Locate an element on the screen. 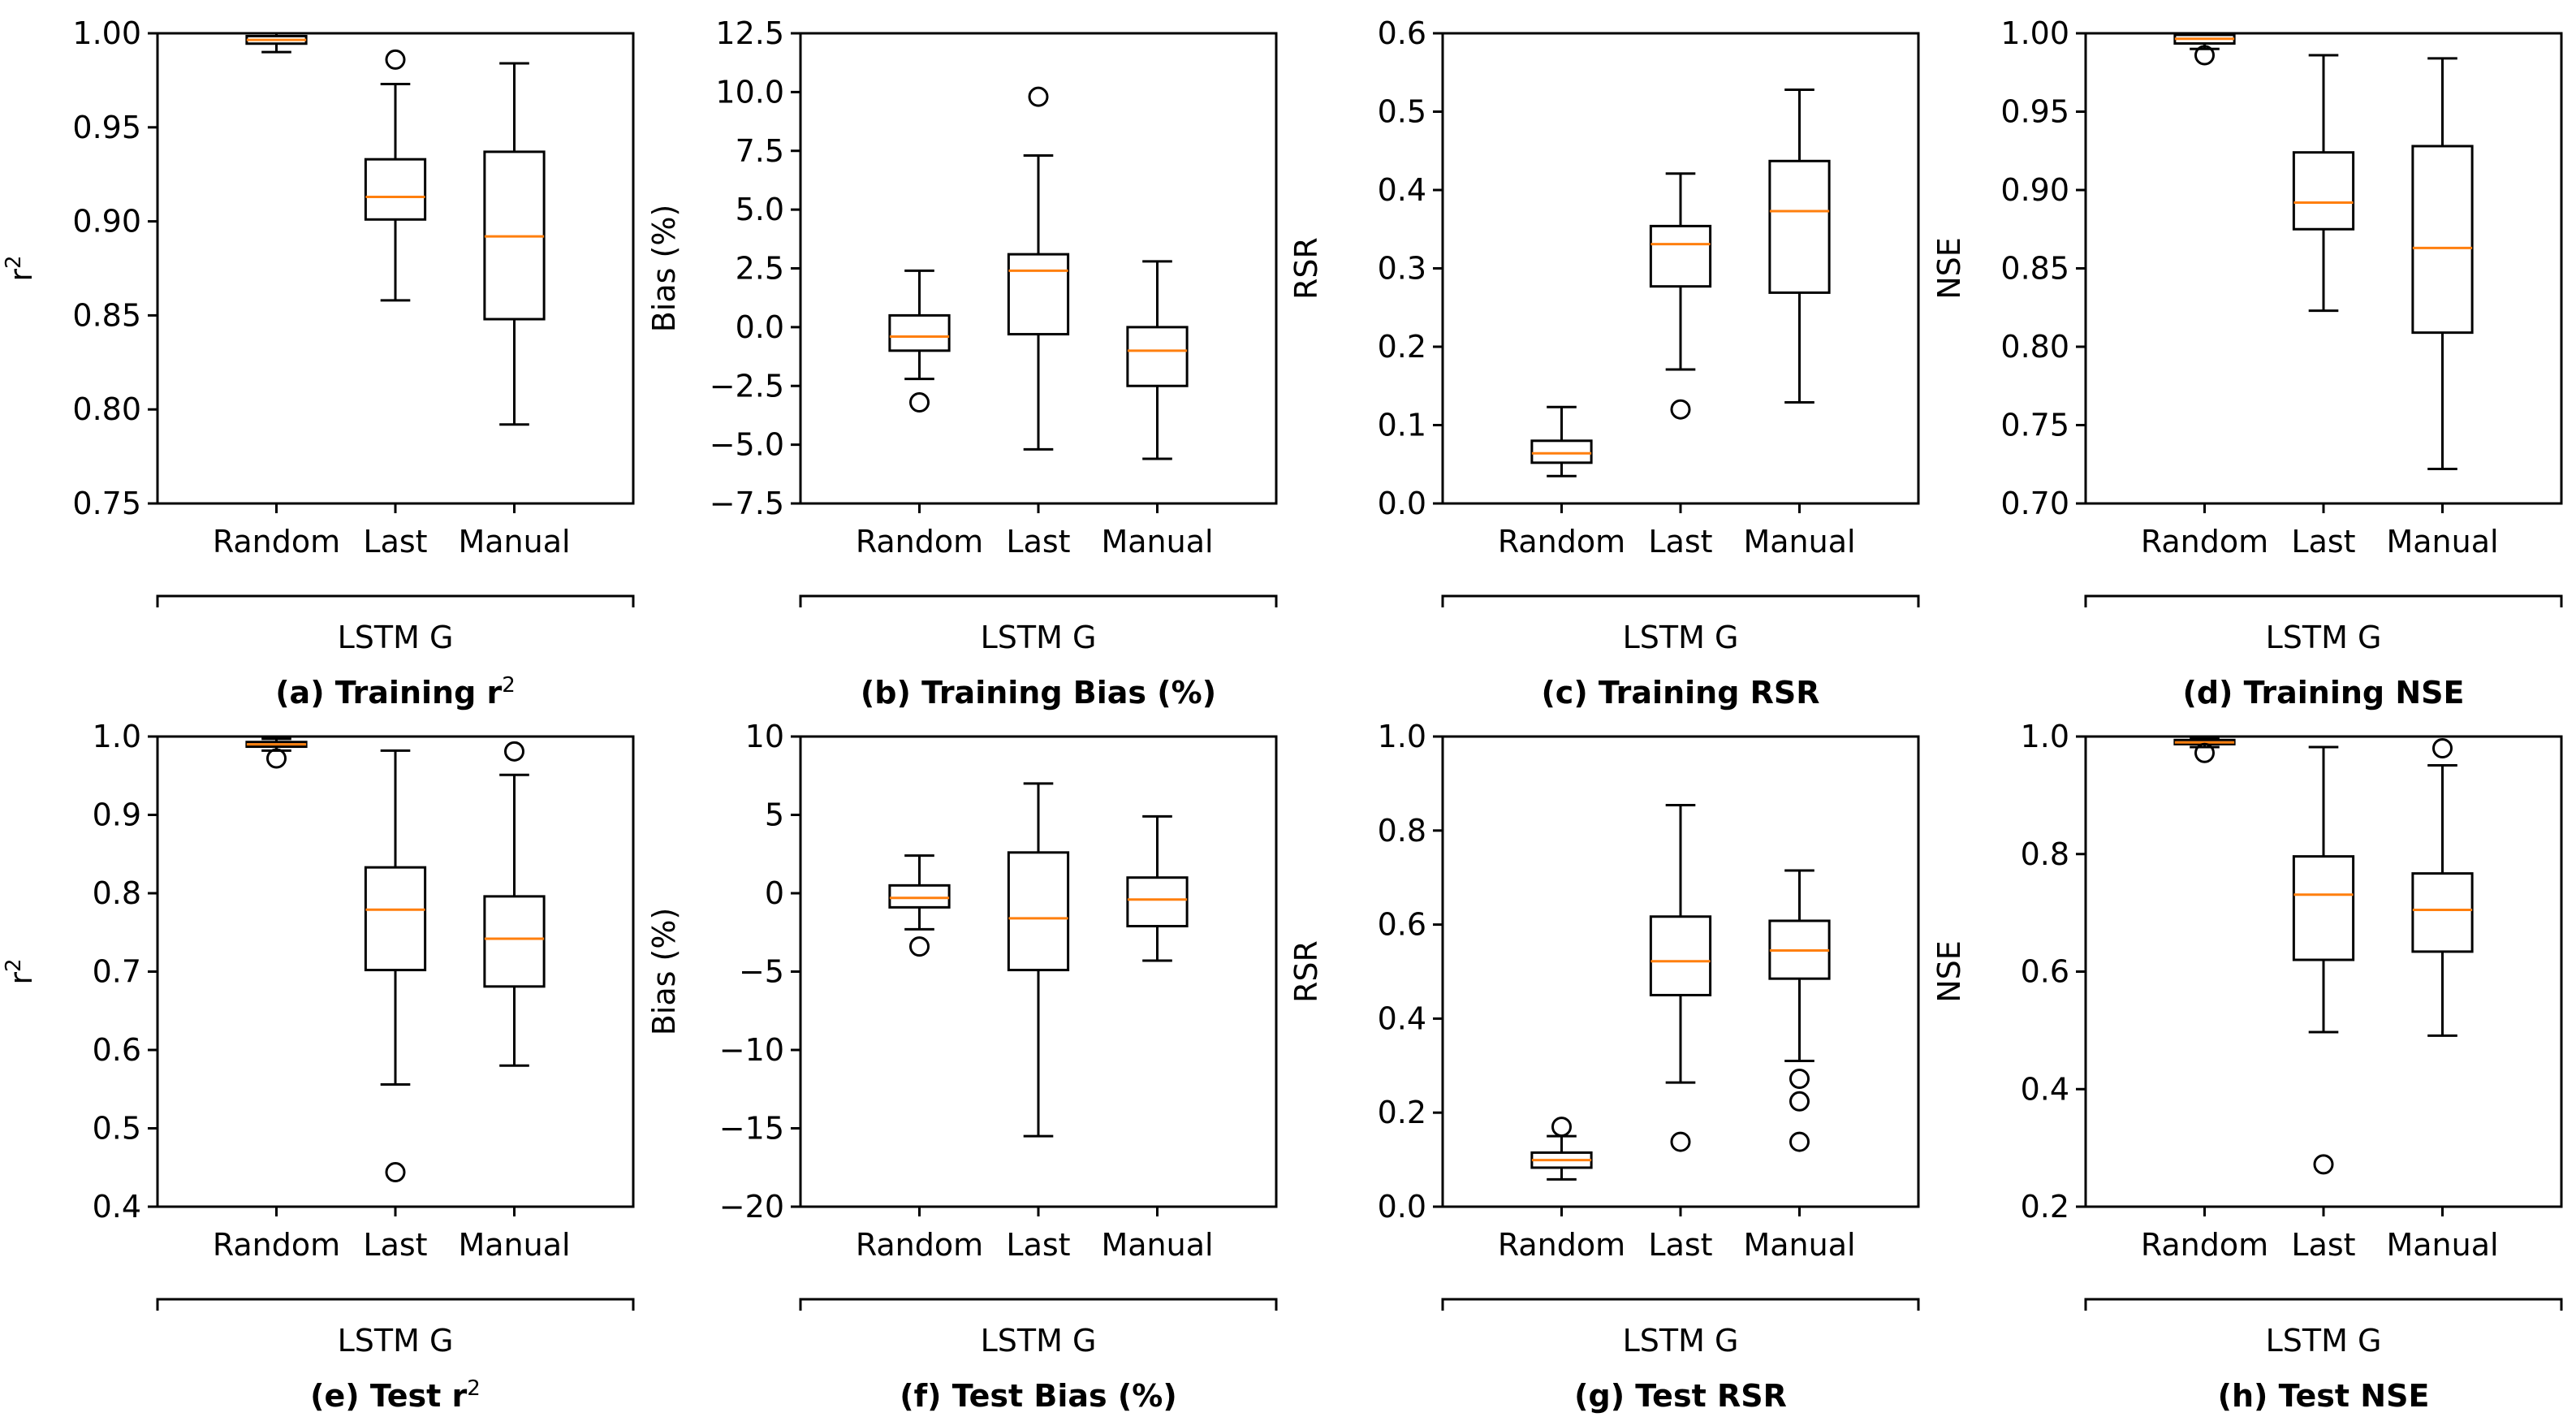  panel-caption-text: (g) Test RSR is located at coordinates (1681, 1396).